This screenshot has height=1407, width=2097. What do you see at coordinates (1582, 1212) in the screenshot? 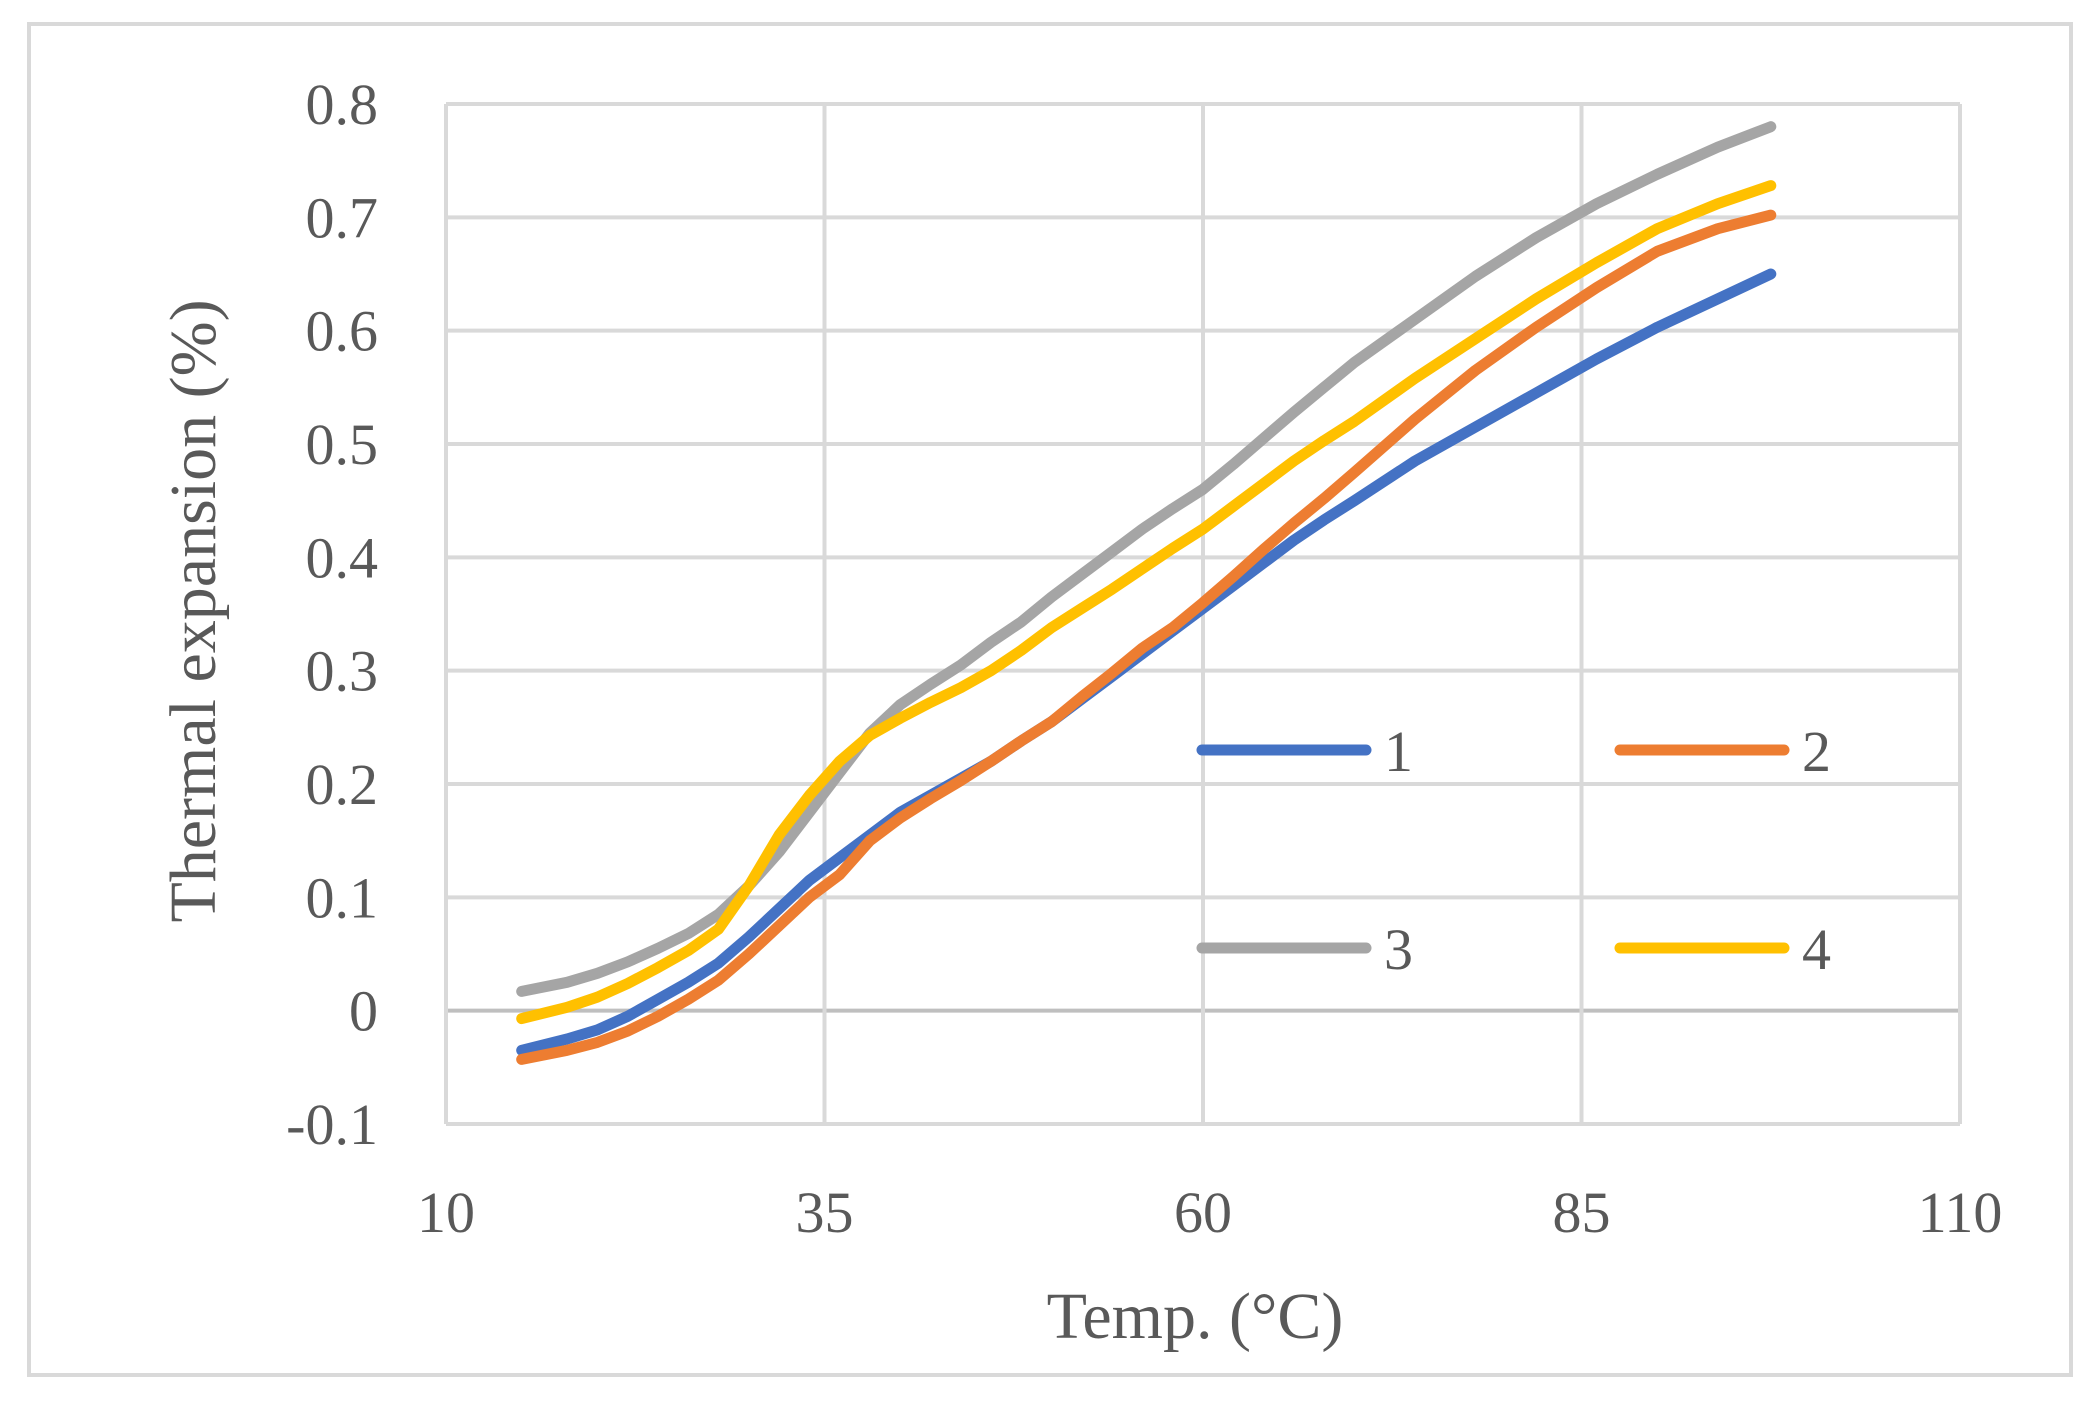
I see `x-tick-label: 85` at bounding box center [1582, 1212].